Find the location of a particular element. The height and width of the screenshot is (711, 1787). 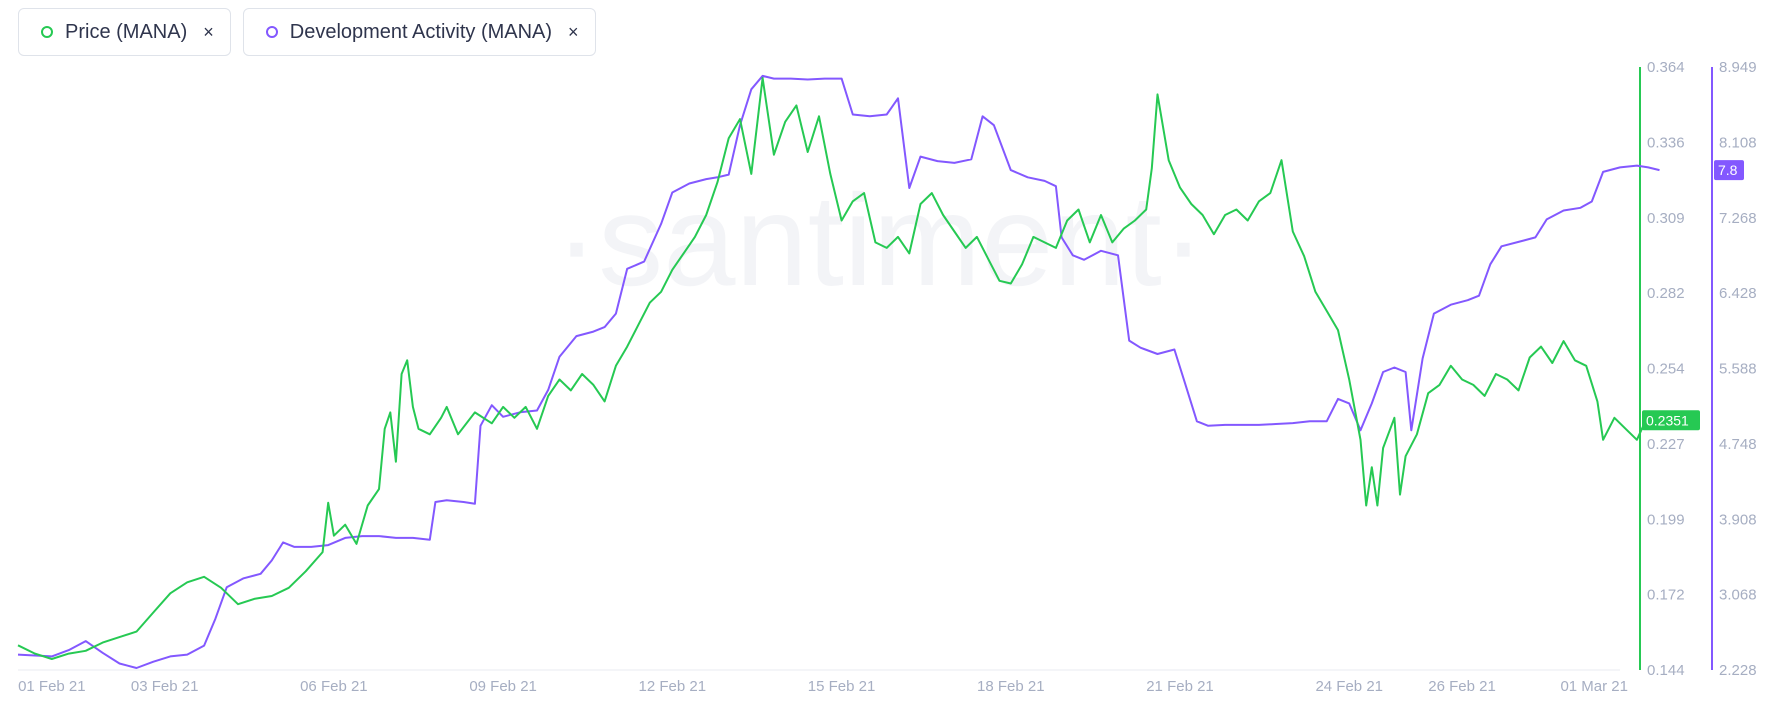

price-tick-label: 0.227 is located at coordinates (1666, 444).